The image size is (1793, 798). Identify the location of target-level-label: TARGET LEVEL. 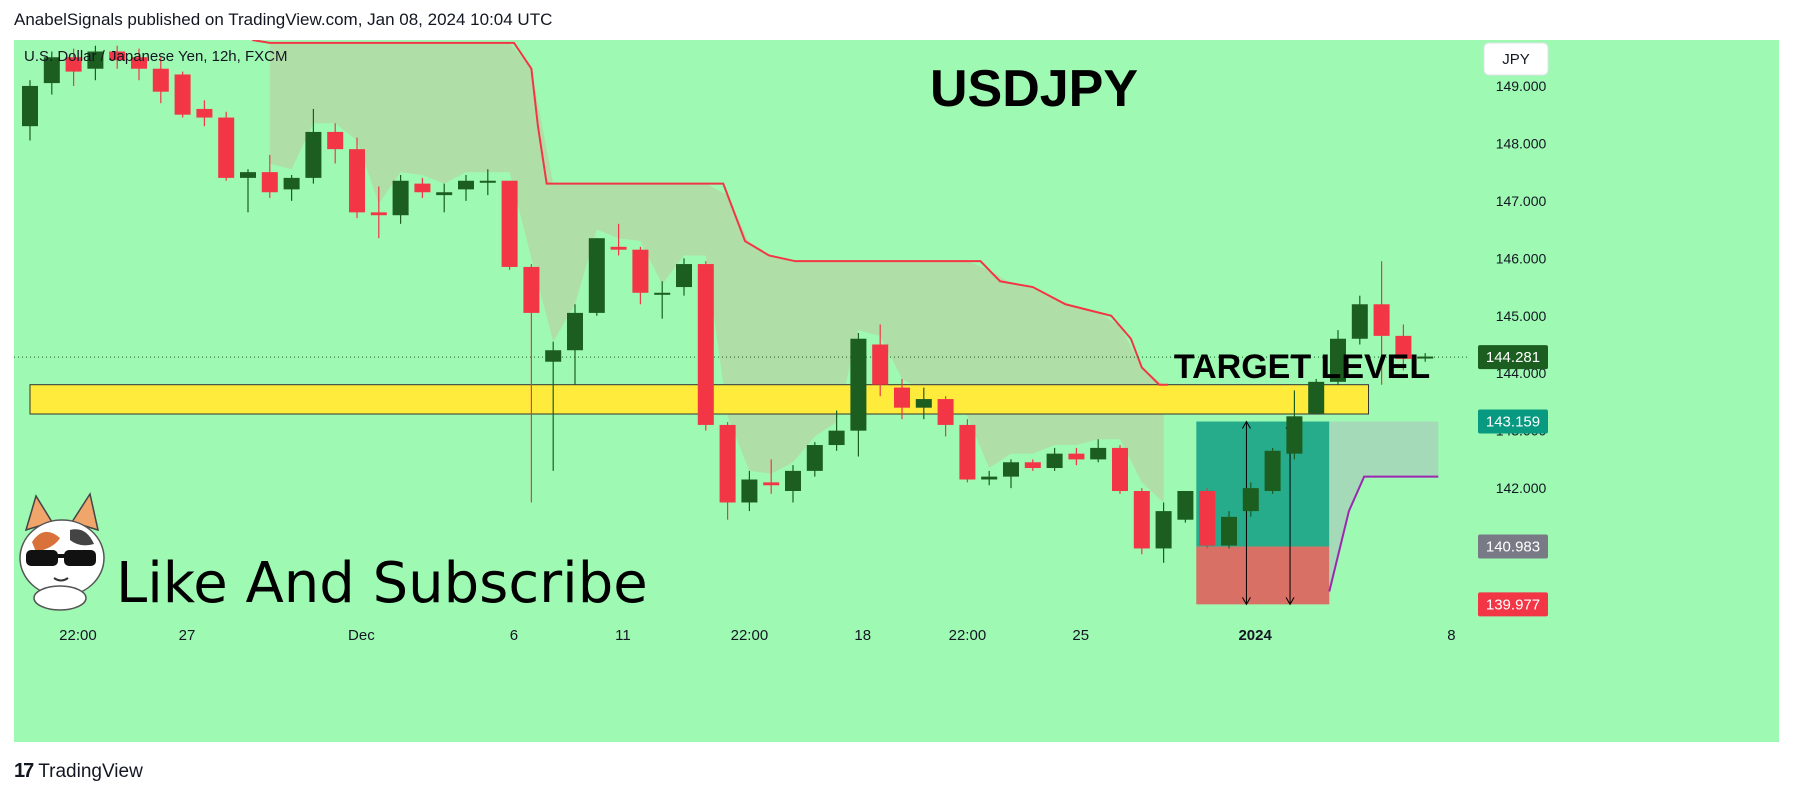
(1302, 367).